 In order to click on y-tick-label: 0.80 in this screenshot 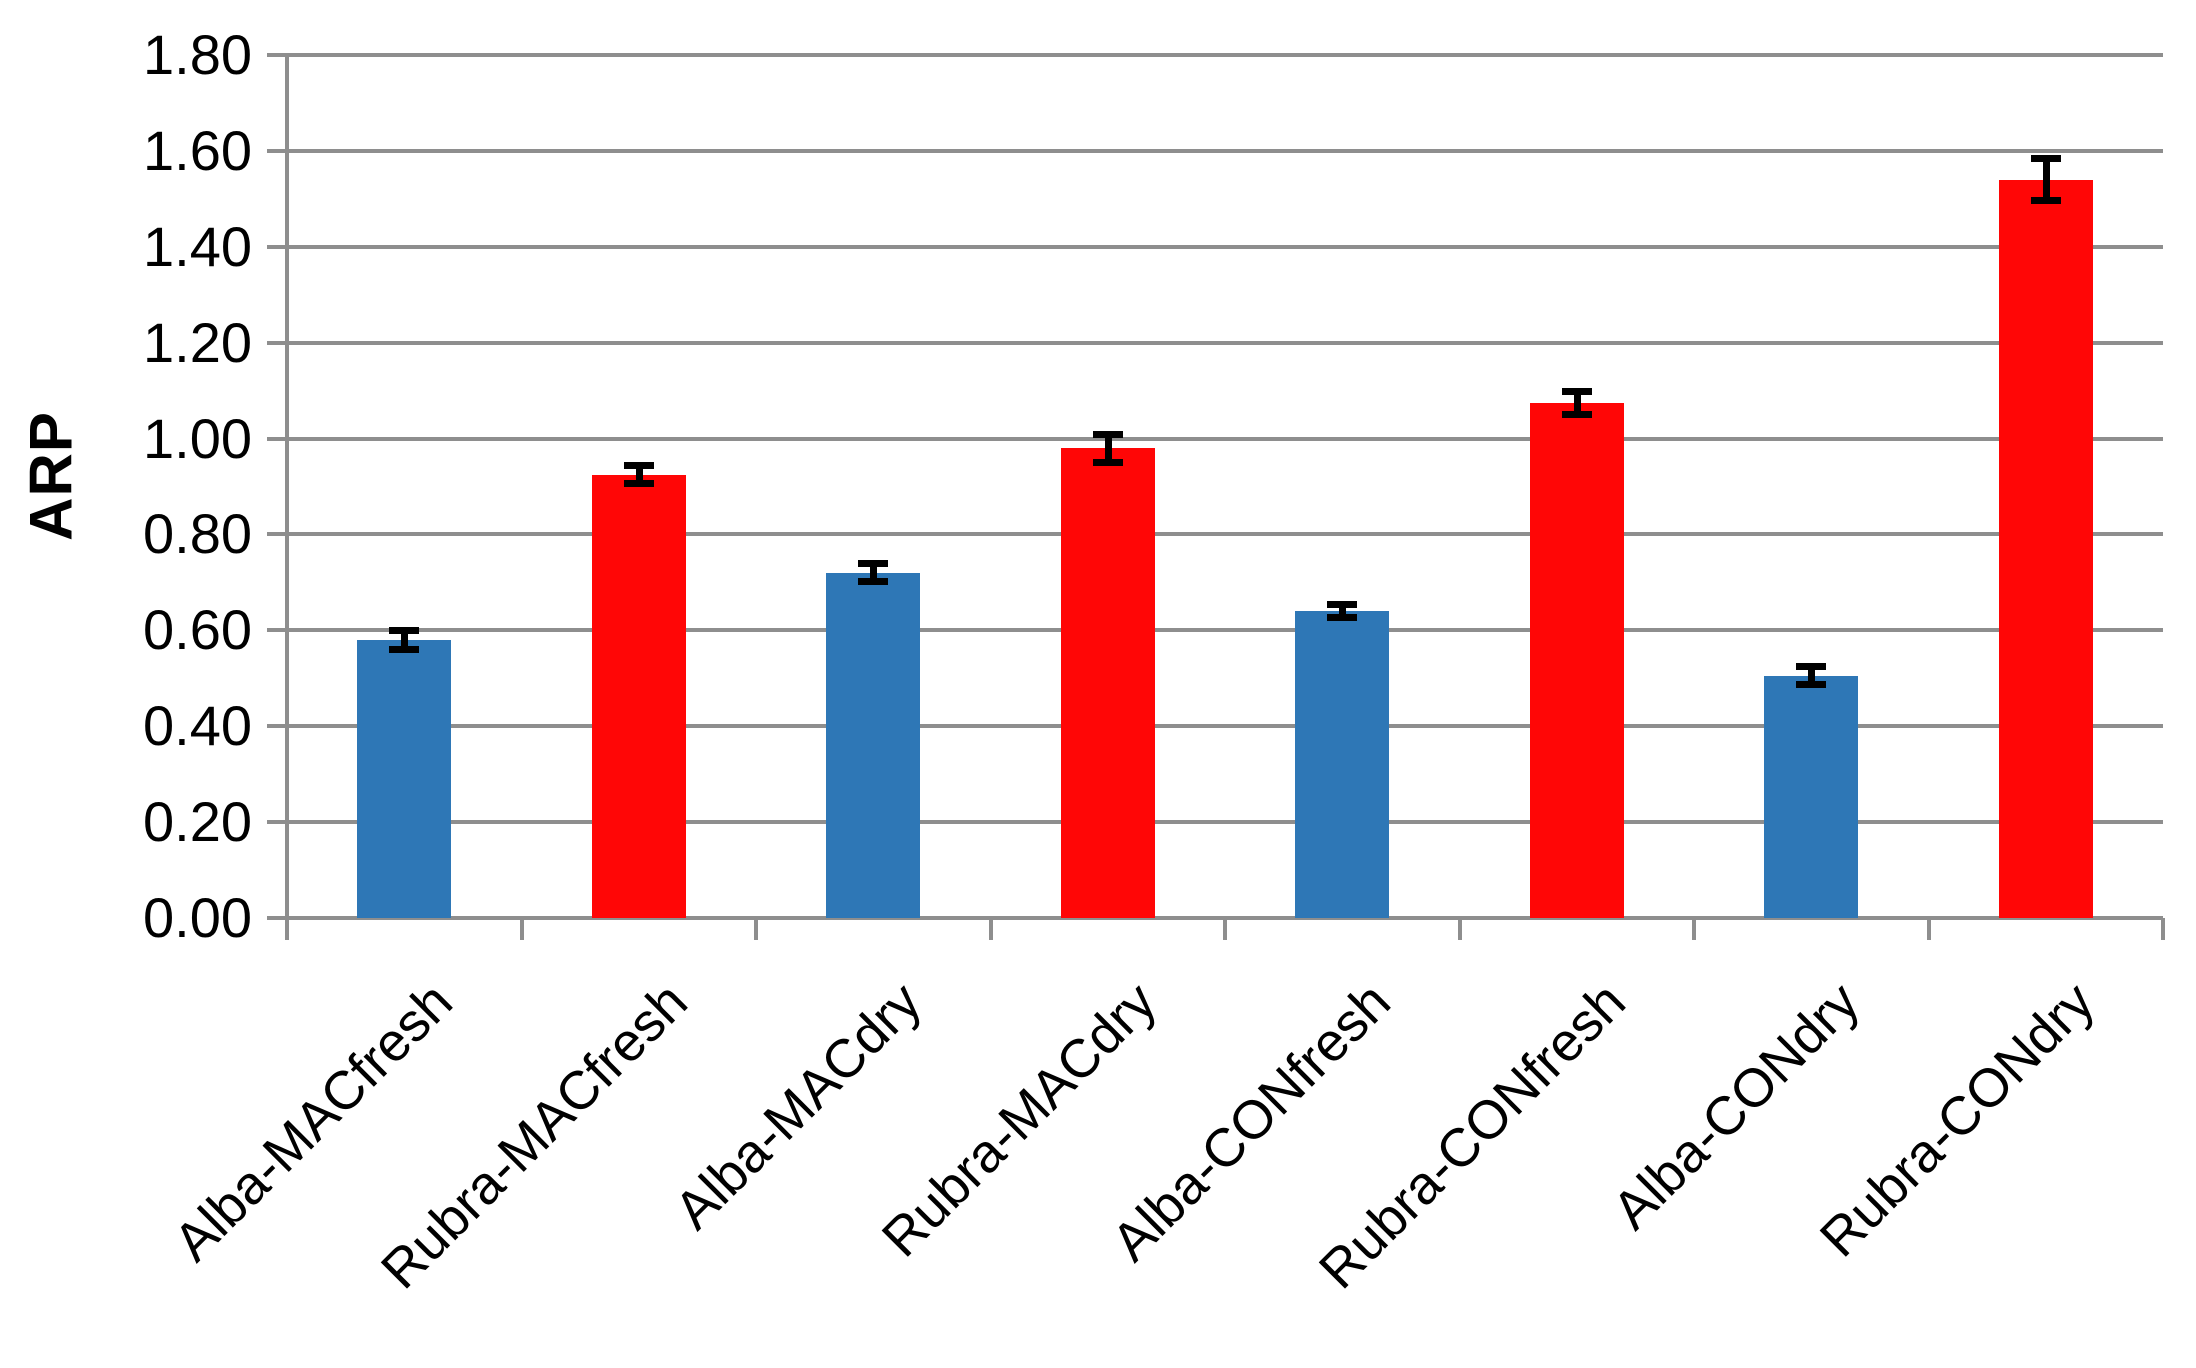, I will do `click(197, 533)`.